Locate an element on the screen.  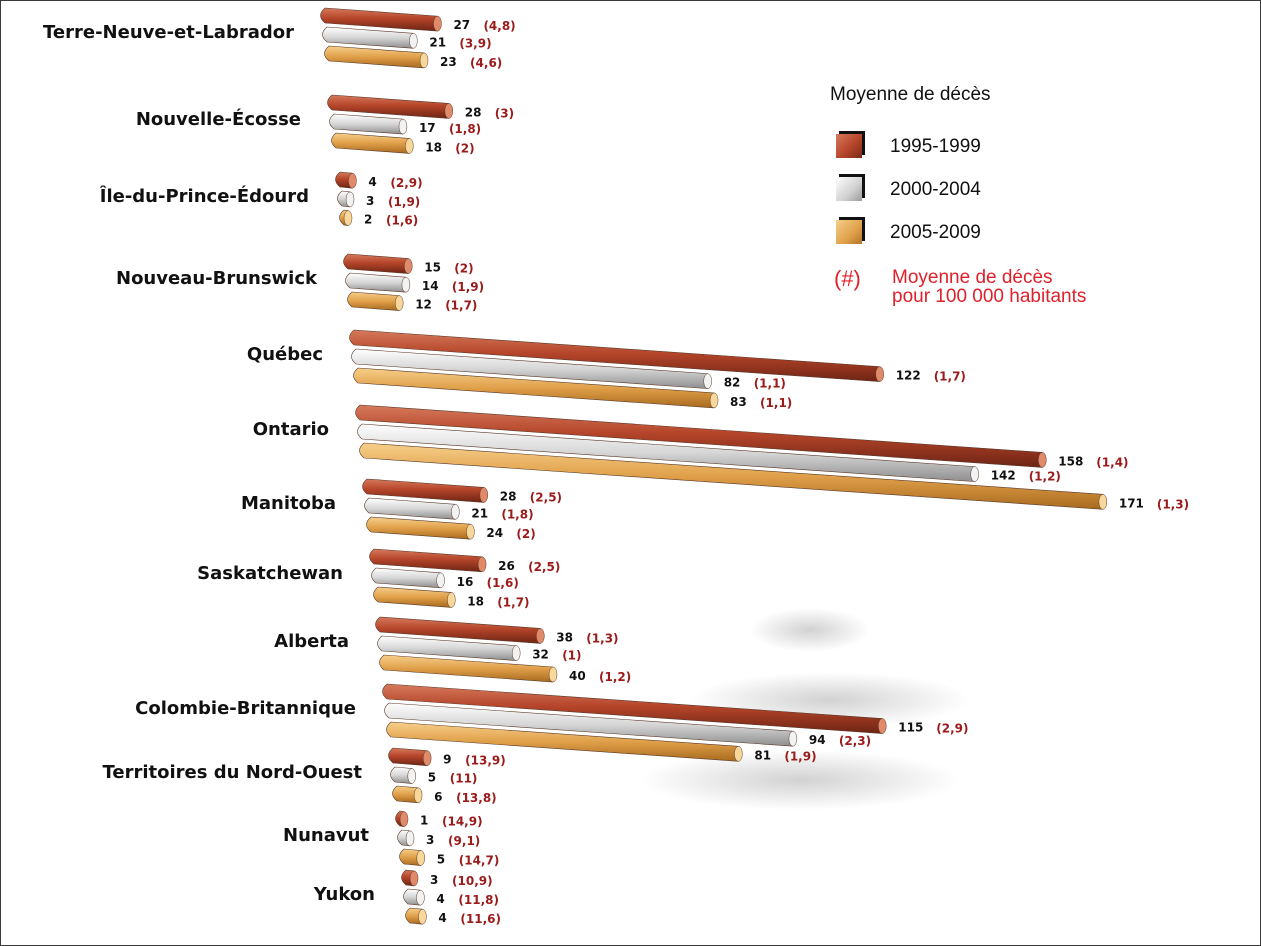
category-label: Colombie-Britannique is located at coordinates (245, 708).